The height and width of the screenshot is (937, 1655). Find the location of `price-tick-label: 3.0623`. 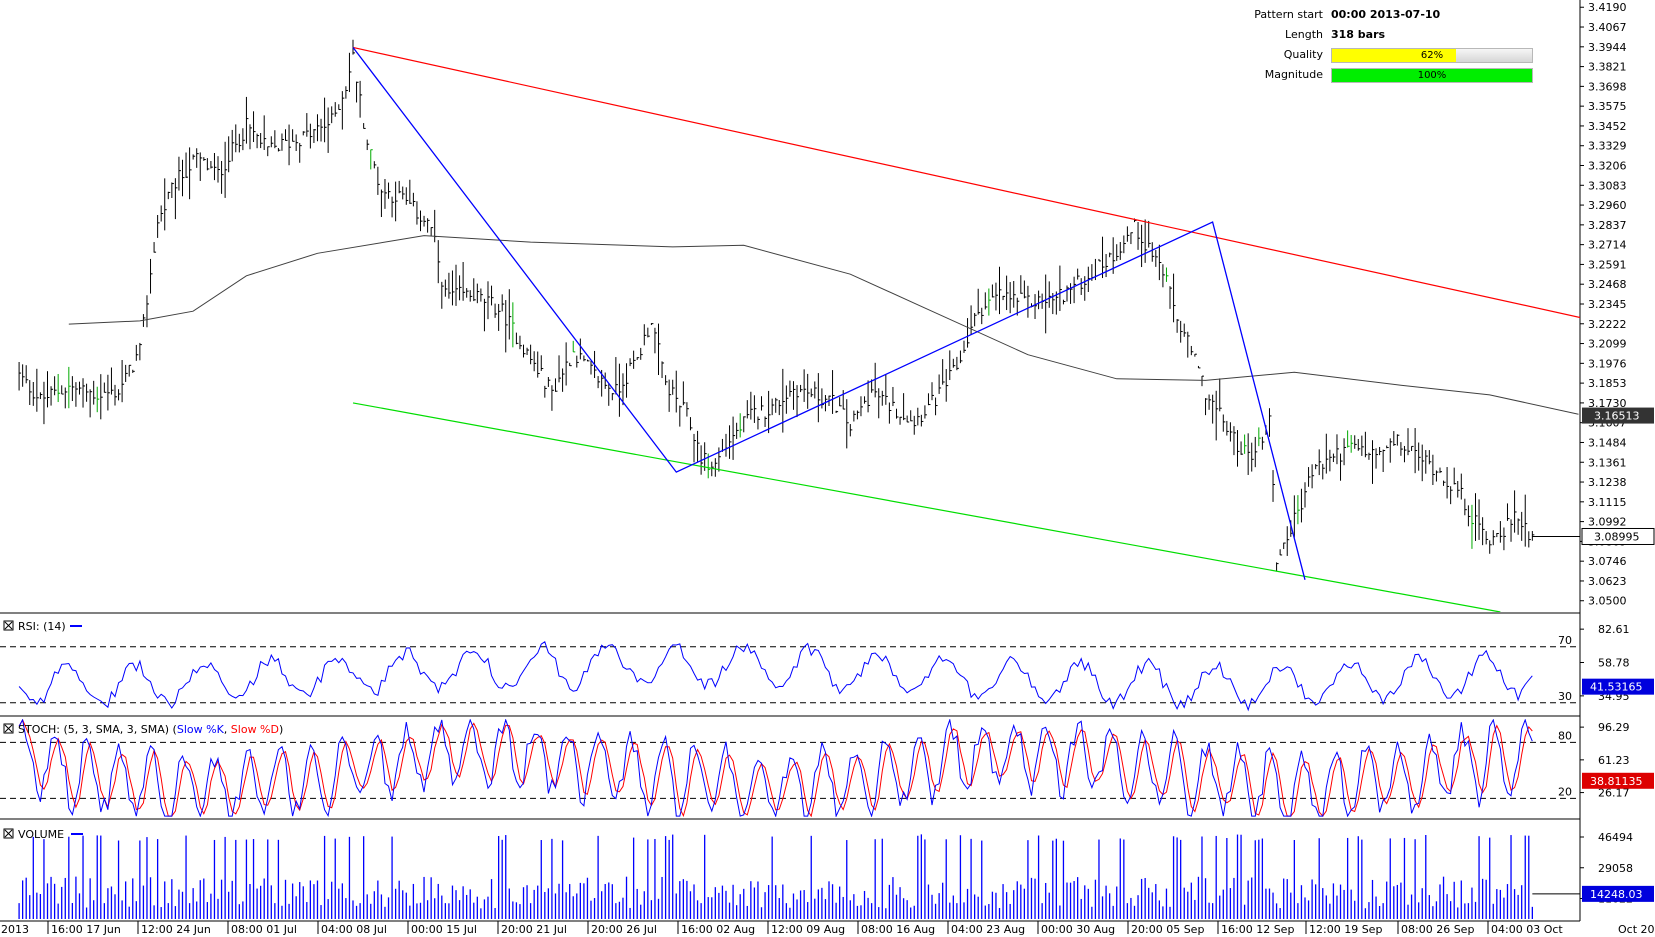

price-tick-label: 3.0623 is located at coordinates (1607, 581).